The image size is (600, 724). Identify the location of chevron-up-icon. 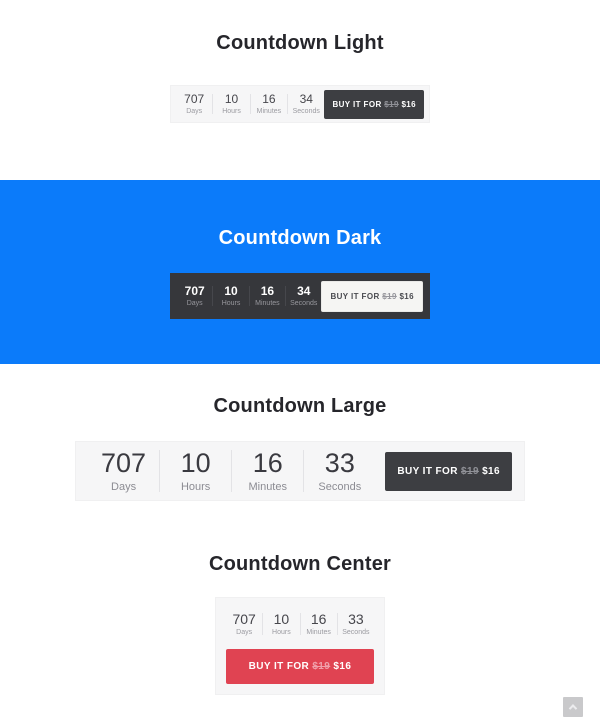
(573, 708).